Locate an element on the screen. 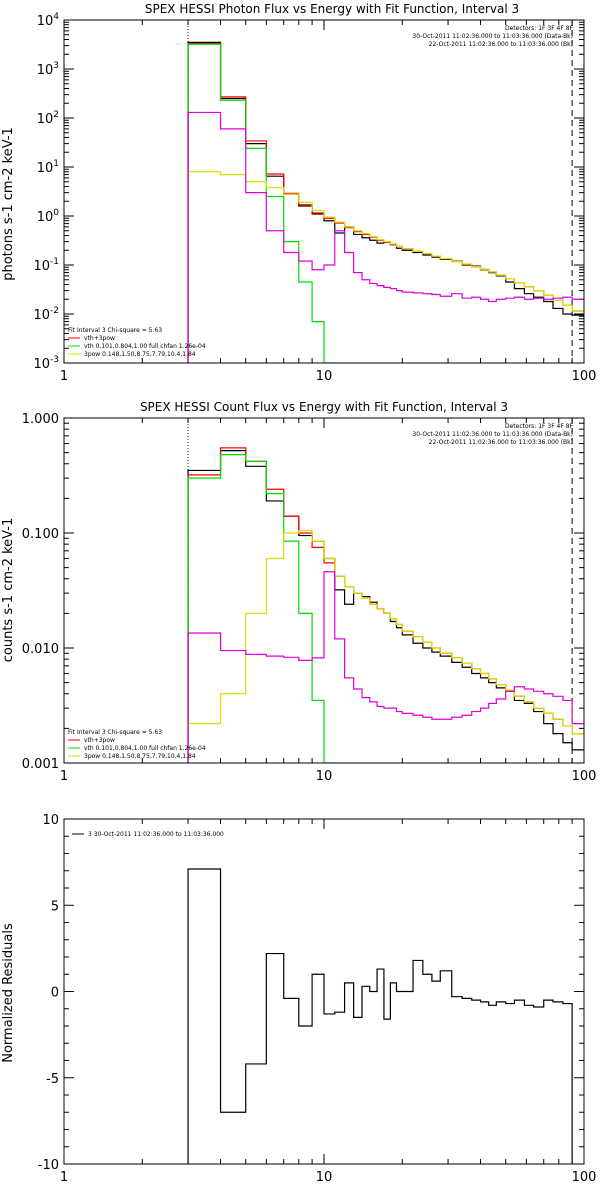  photon-flux-ylabel: photons s-1 cm-2 keV-1 is located at coordinates (8, 204).